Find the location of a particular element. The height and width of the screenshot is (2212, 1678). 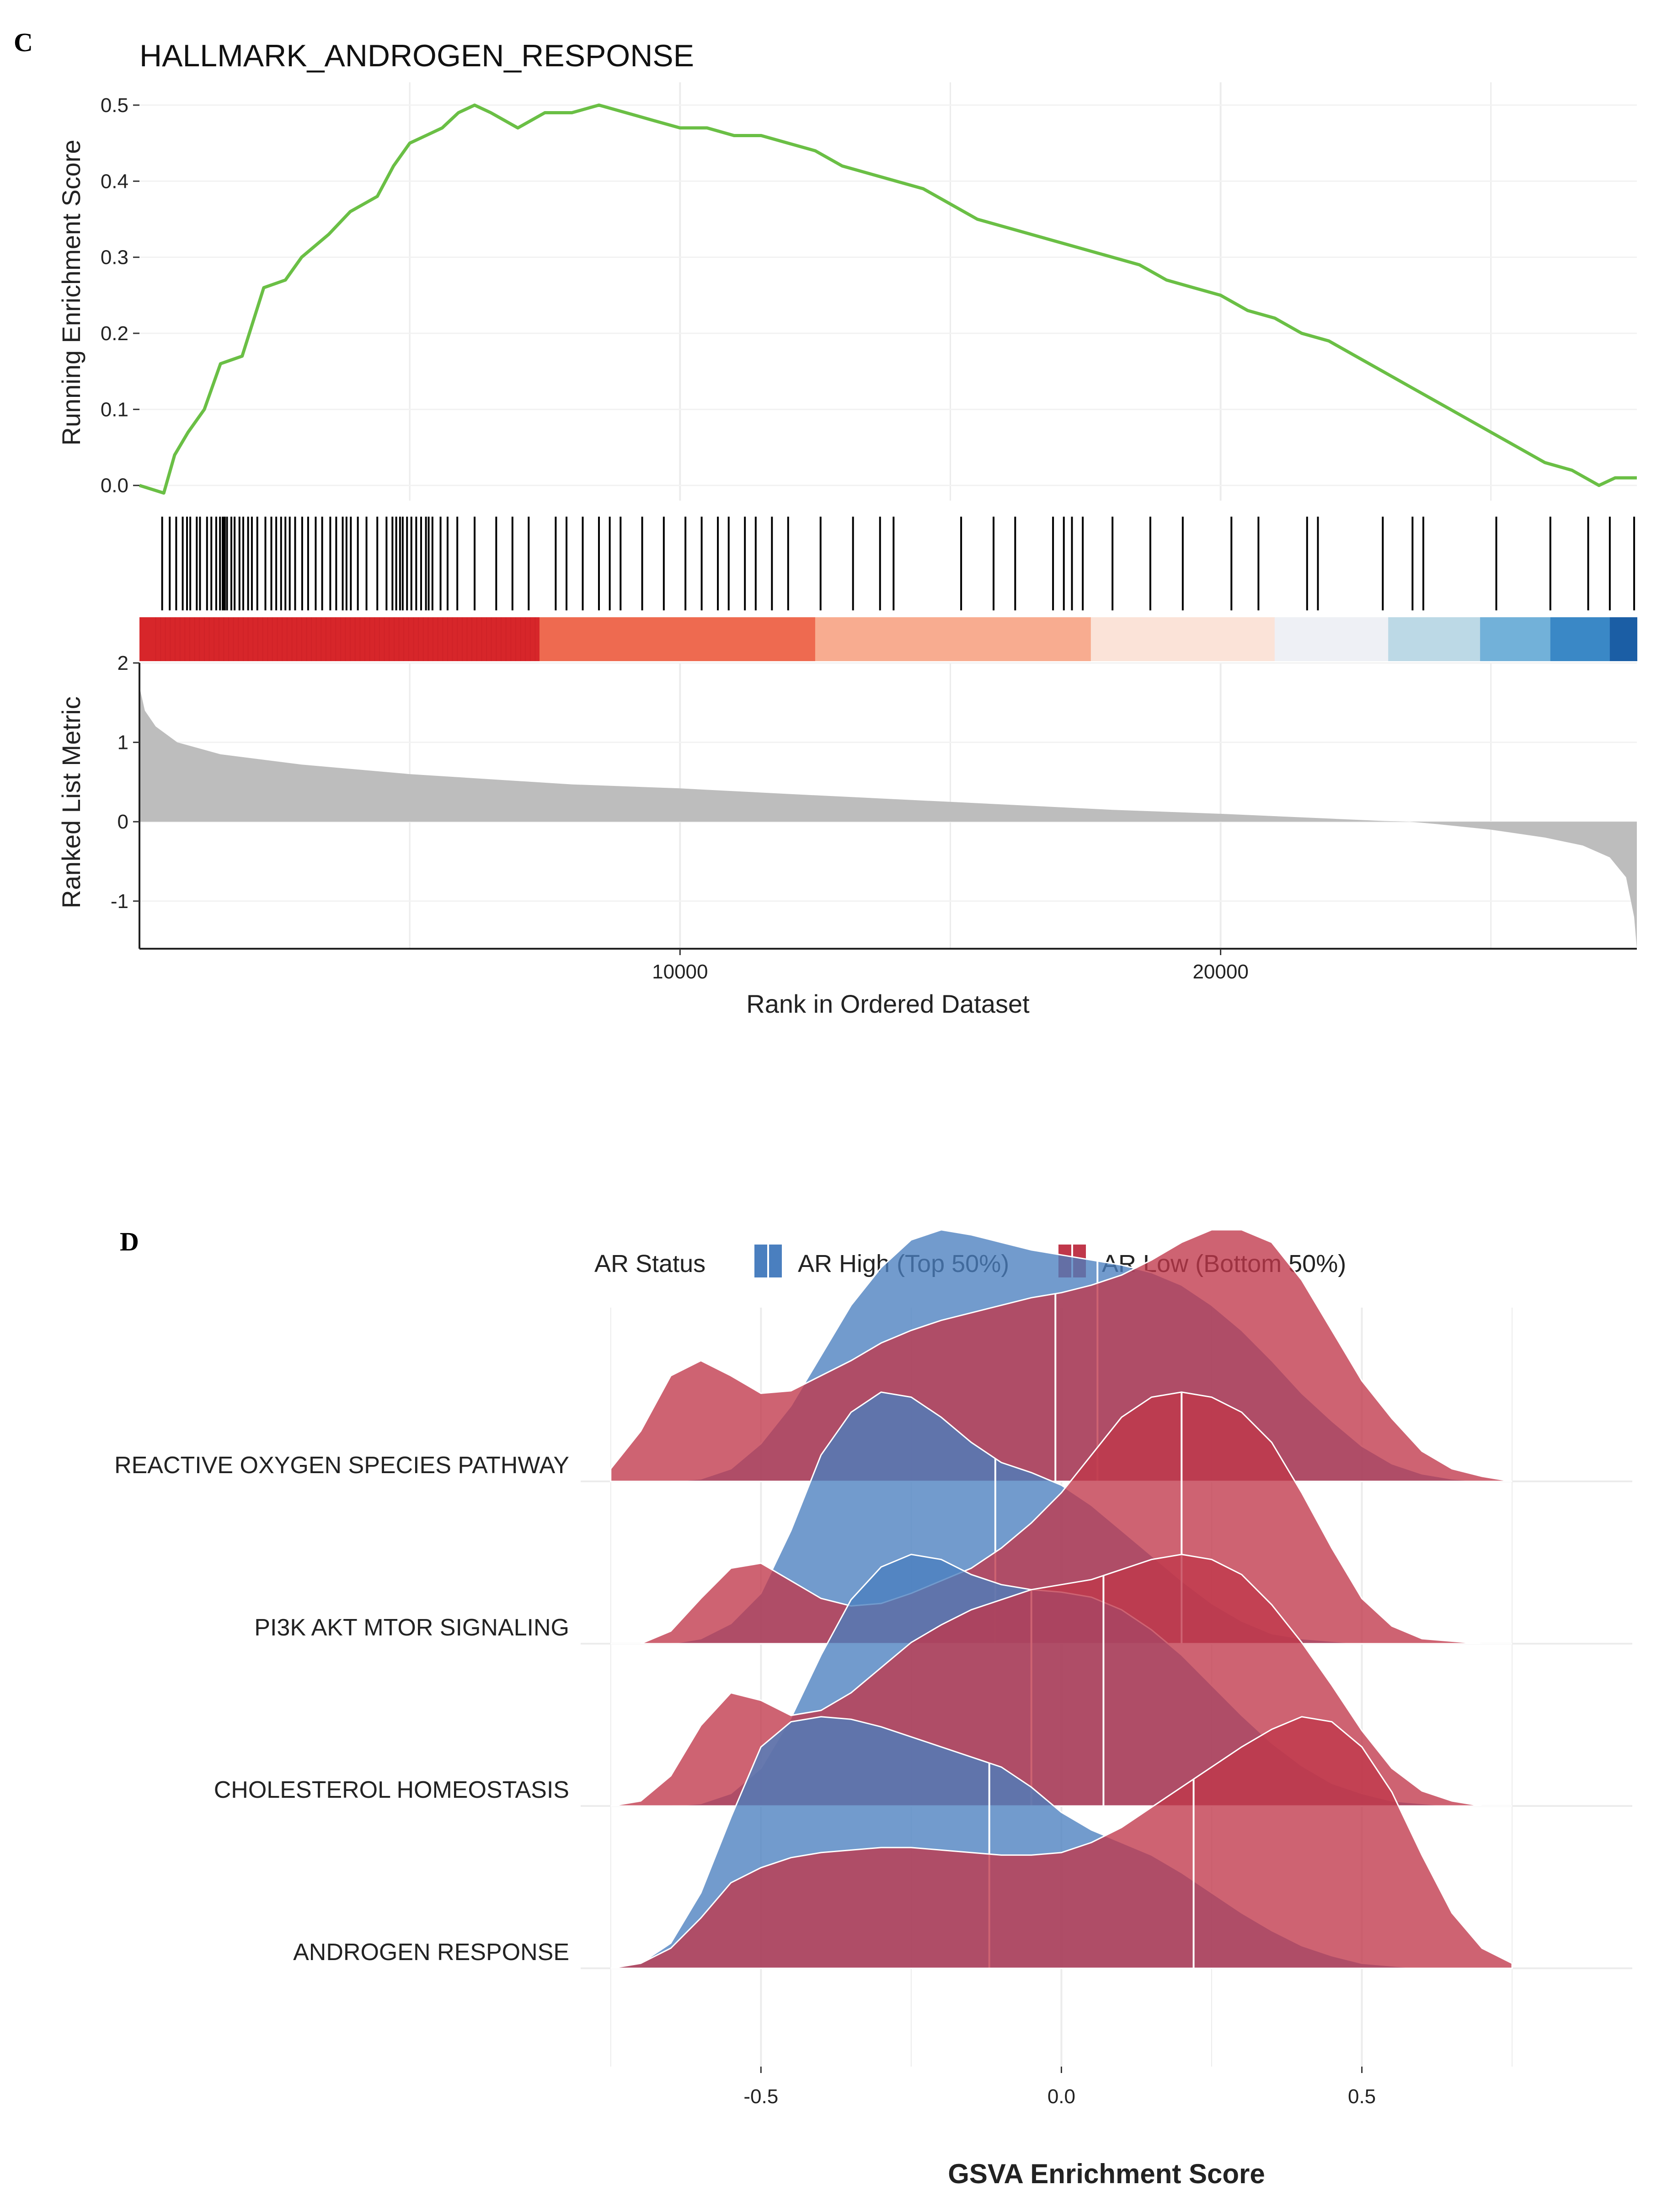

y-tick-label: 0.1 is located at coordinates (114, 410).